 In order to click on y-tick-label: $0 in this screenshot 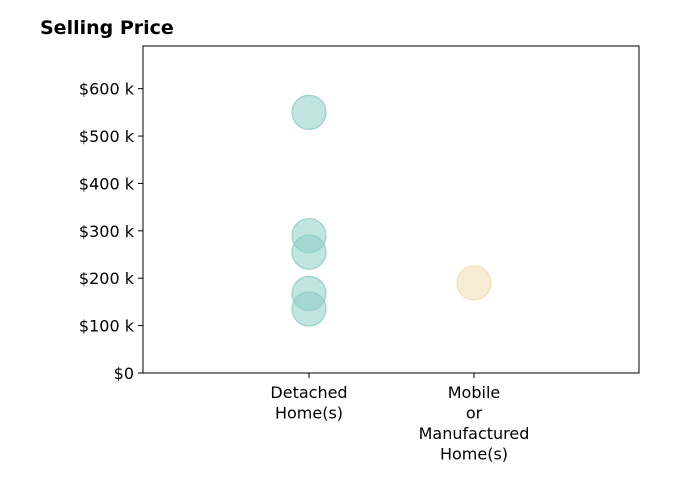, I will do `click(124, 373)`.